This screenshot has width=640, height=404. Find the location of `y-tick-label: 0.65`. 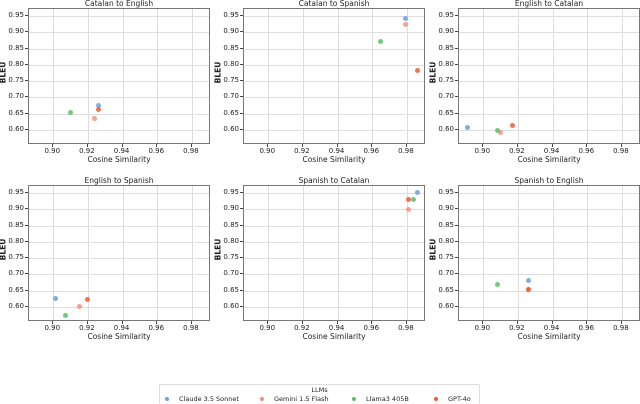

y-tick-label: 0.65 is located at coordinates (16, 112).